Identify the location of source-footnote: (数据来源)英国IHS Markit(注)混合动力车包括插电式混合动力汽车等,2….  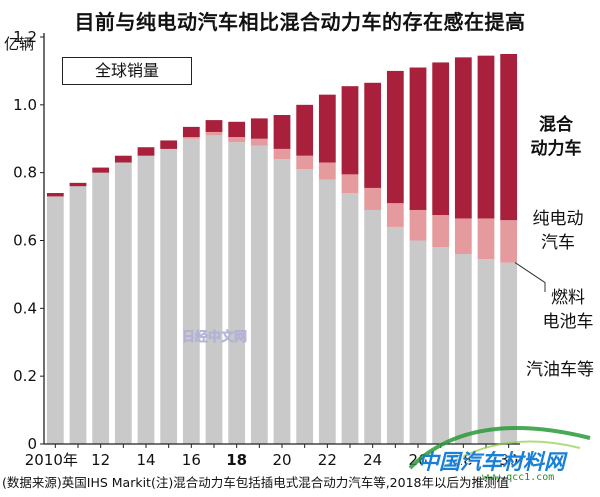
(255, 482).